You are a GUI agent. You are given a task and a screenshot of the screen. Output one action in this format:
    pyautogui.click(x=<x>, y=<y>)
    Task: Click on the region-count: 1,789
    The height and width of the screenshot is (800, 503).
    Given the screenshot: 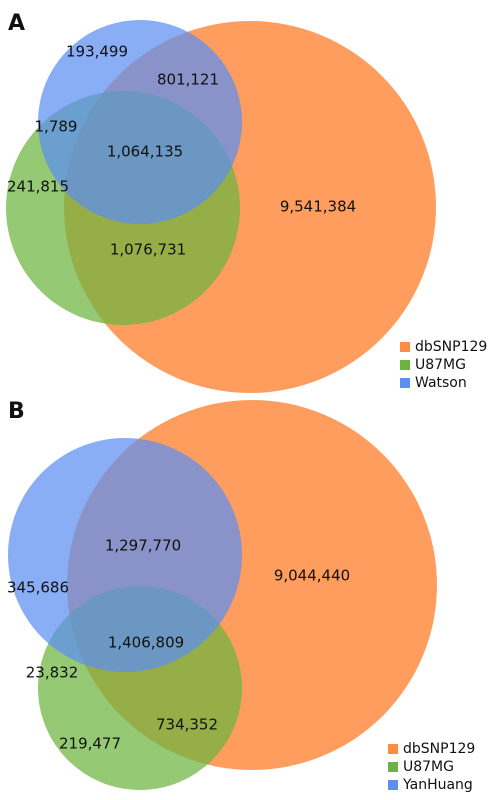 What is the action you would take?
    pyautogui.click(x=56, y=127)
    